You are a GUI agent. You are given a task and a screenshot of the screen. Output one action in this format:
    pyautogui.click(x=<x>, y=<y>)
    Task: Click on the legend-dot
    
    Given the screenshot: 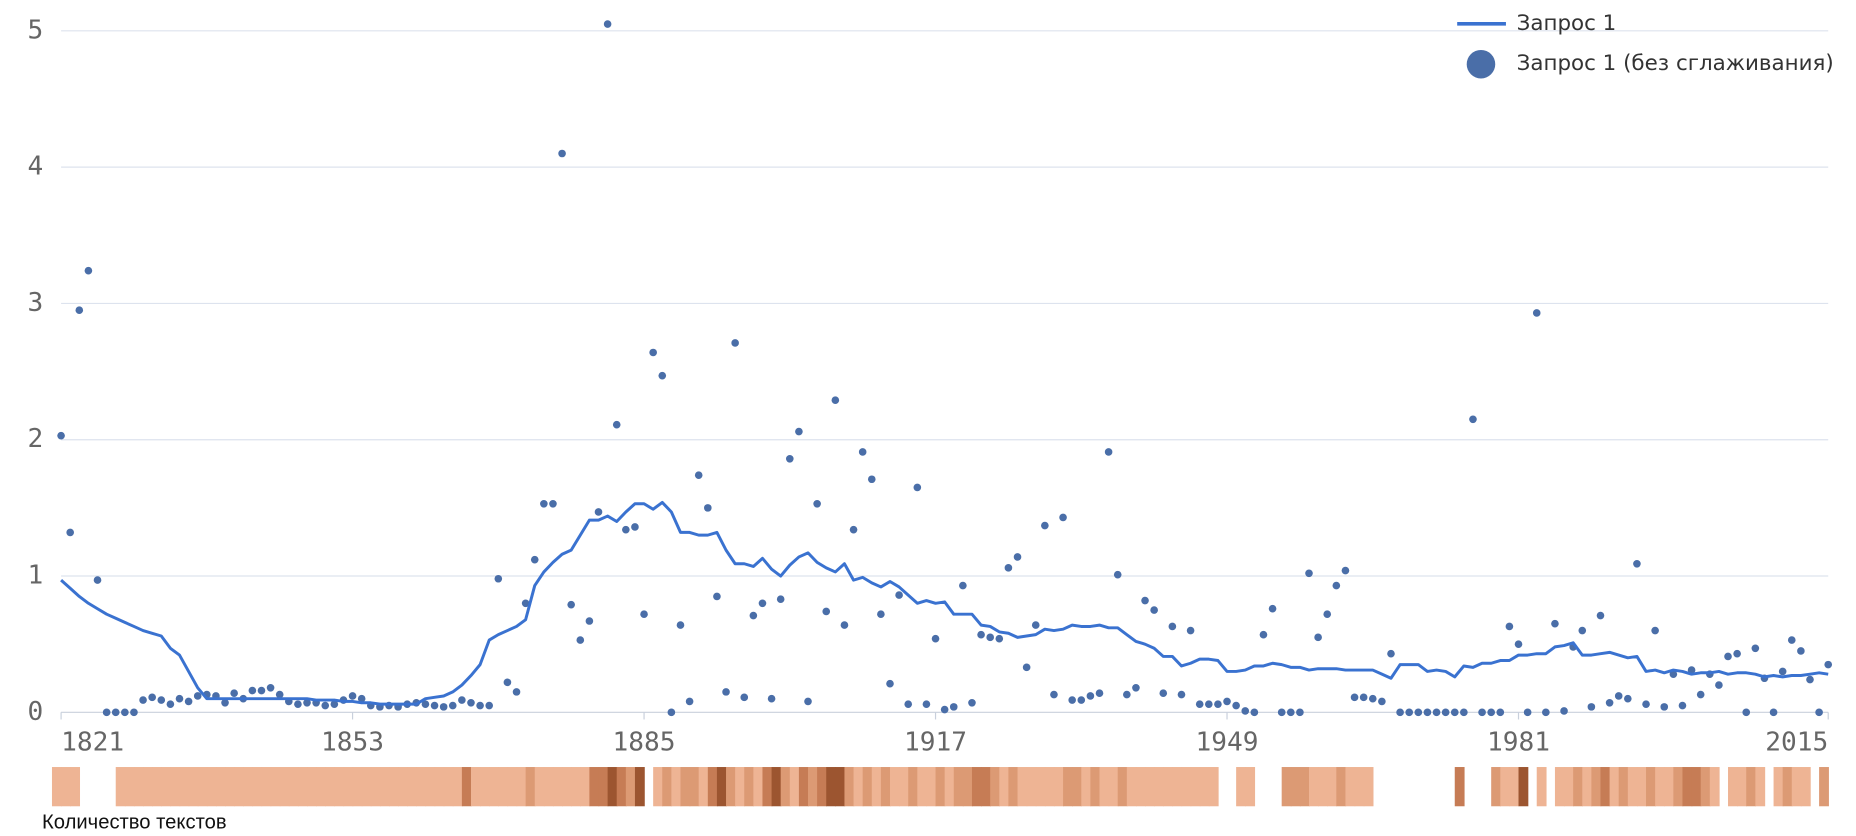 What is the action you would take?
    pyautogui.click(x=1481, y=64)
    